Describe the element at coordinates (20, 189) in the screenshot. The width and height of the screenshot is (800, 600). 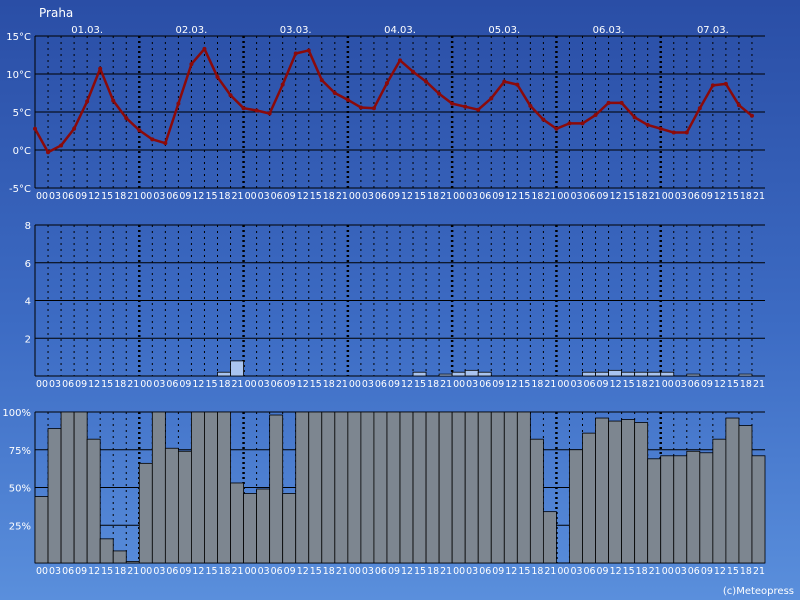
I see `y-tick-label: -5°C` at that location.